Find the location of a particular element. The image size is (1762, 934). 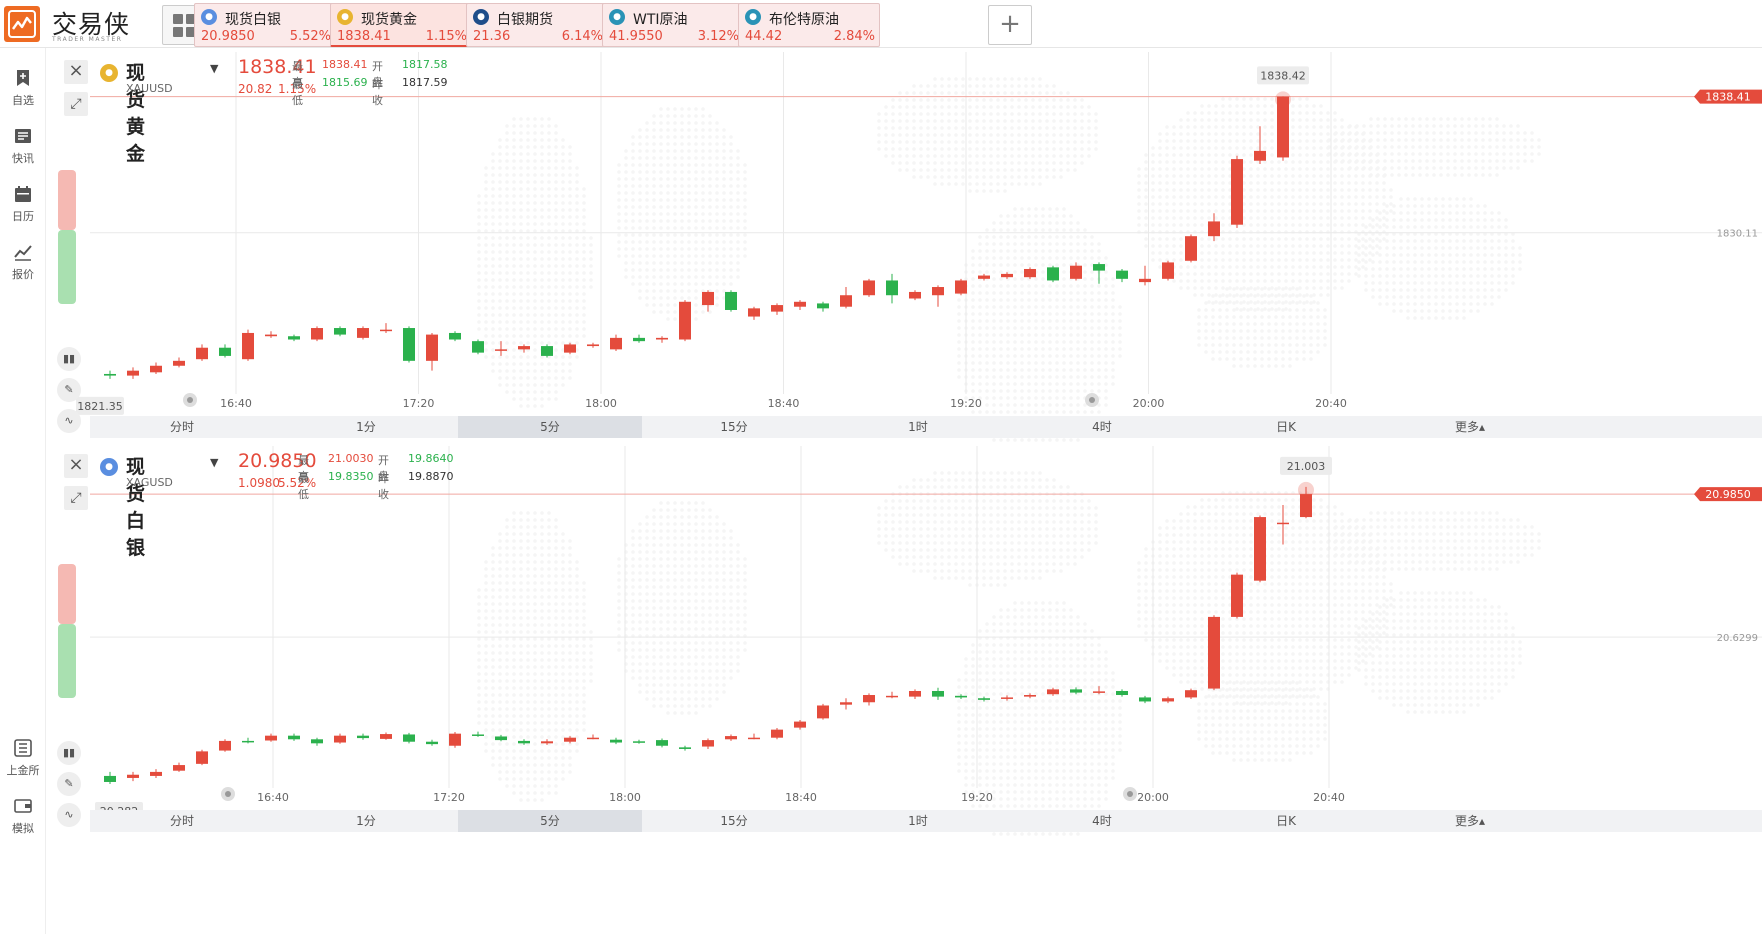

add-tab-button: + is located at coordinates (1010, 25).